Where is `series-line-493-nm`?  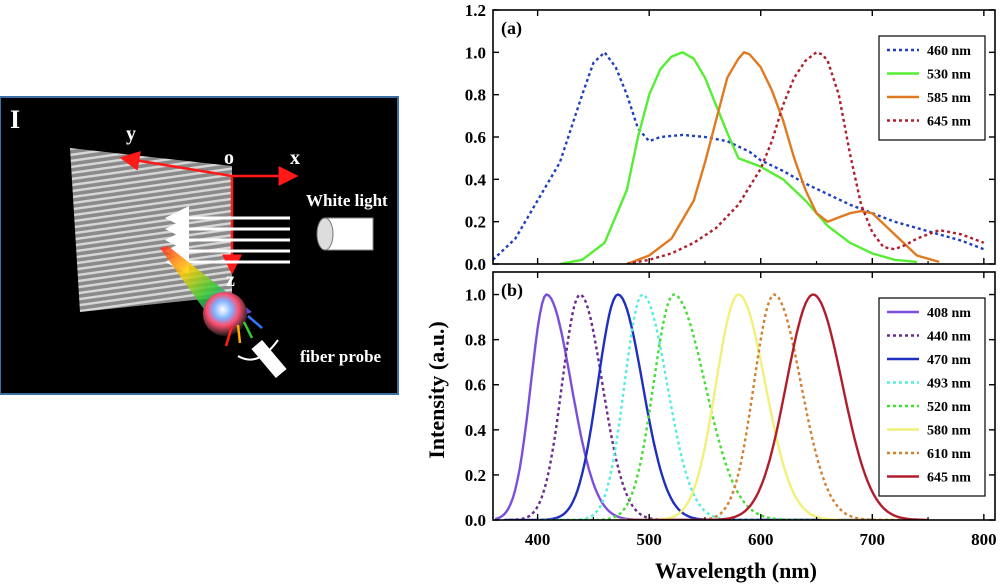 series-line-493-nm is located at coordinates (649, 406).